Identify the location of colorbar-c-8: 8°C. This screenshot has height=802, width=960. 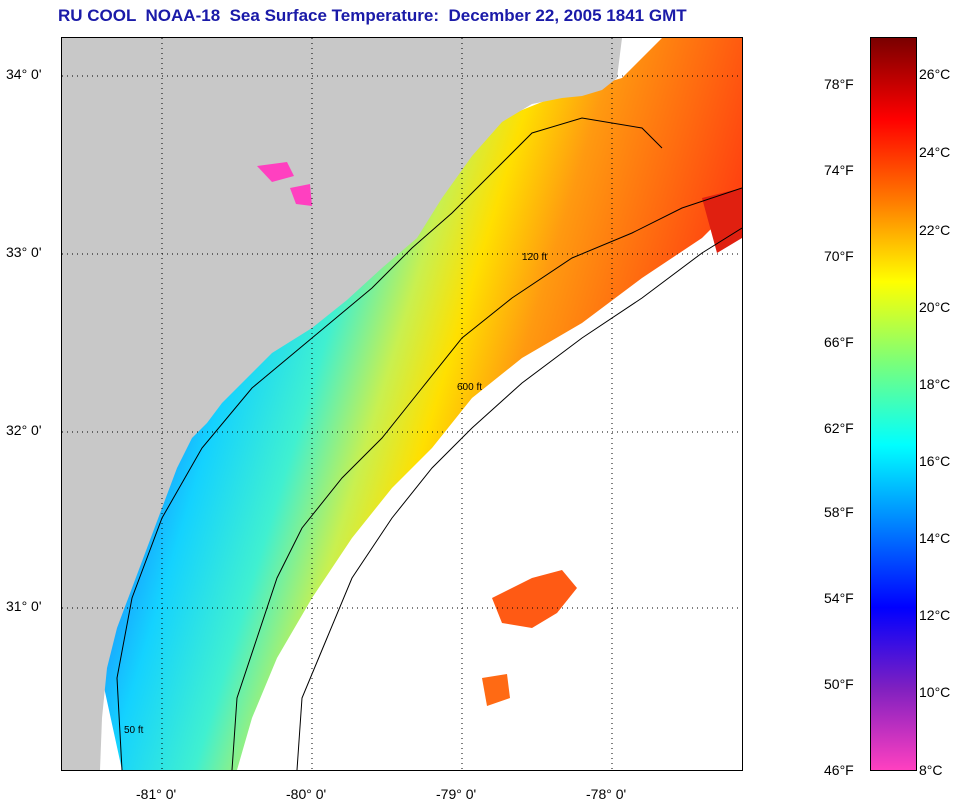
(931, 770).